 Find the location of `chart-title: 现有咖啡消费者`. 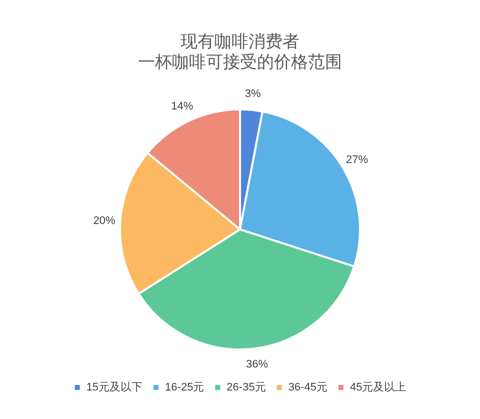

chart-title: 现有咖啡消费者 is located at coordinates (240, 41).